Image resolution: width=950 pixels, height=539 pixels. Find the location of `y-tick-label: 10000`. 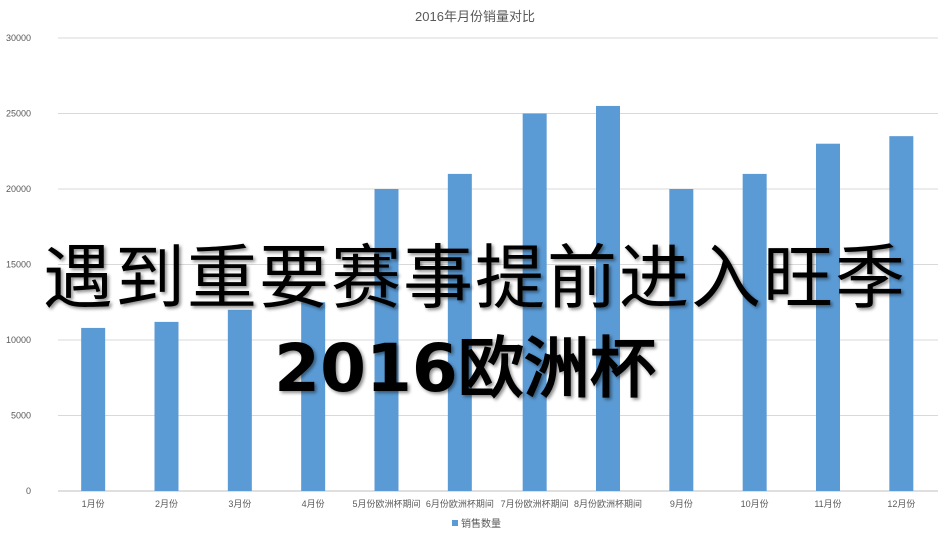

y-tick-label: 10000 is located at coordinates (18, 340).